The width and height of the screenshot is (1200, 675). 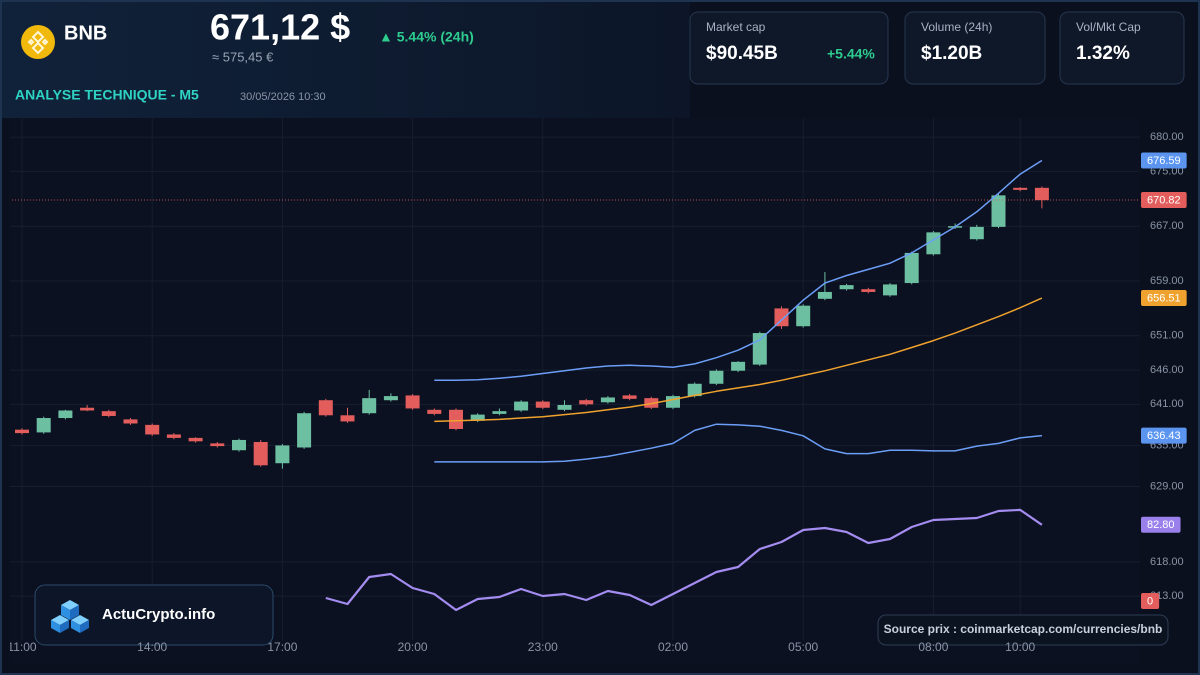 I want to click on x-tick-label: 05:00, so click(x=803, y=647).